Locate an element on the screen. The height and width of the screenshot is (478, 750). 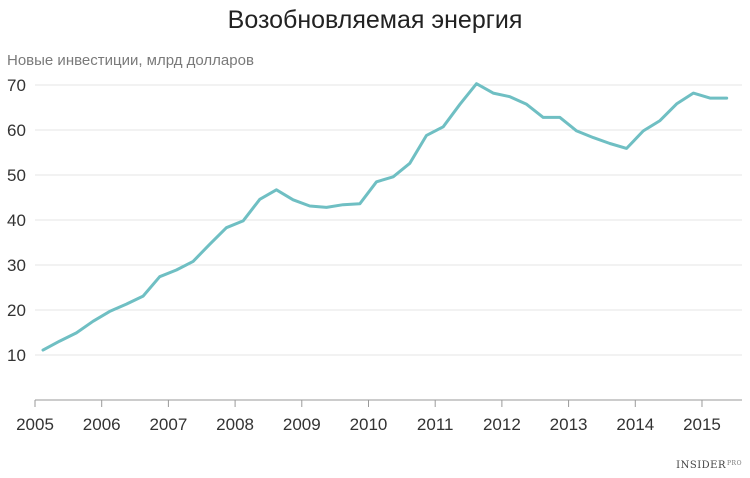
y-tick-labels: 10 20 30 40 50 60 70 is located at coordinates (16, 220).